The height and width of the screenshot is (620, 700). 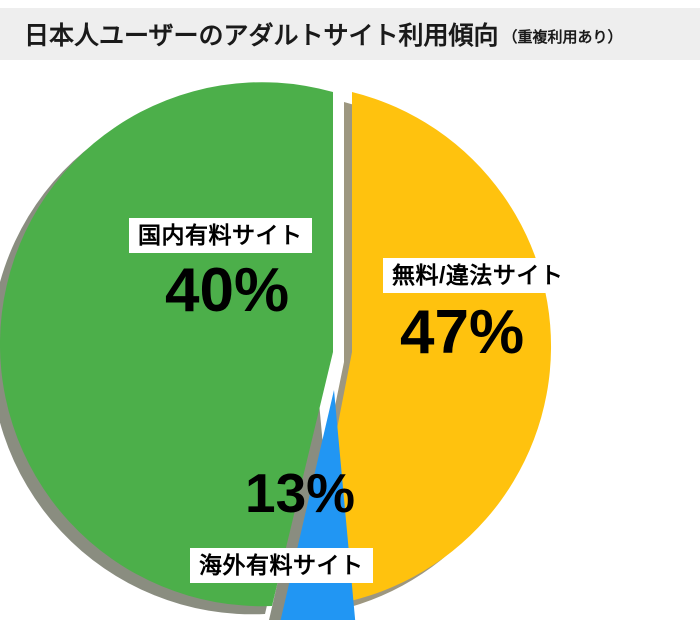 I want to click on slice-value-free: 47%, so click(x=462, y=332).